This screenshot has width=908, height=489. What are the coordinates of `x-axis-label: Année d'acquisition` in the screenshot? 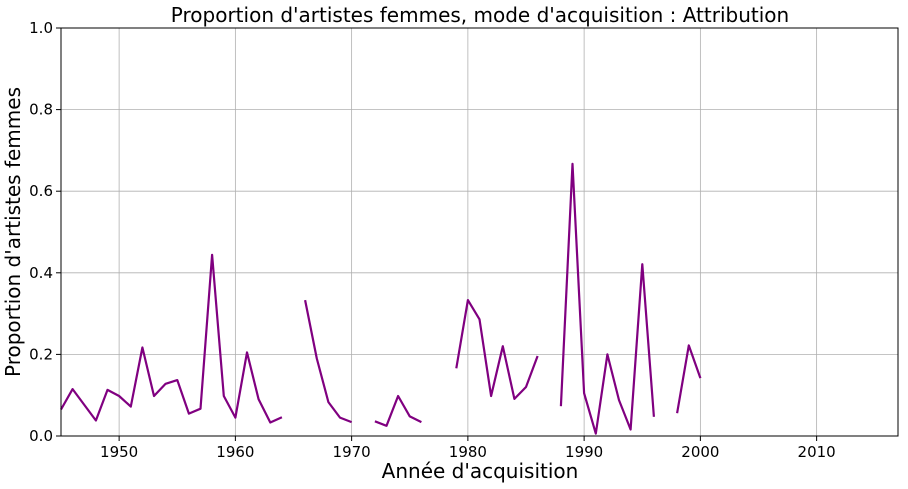 It's located at (480, 471).